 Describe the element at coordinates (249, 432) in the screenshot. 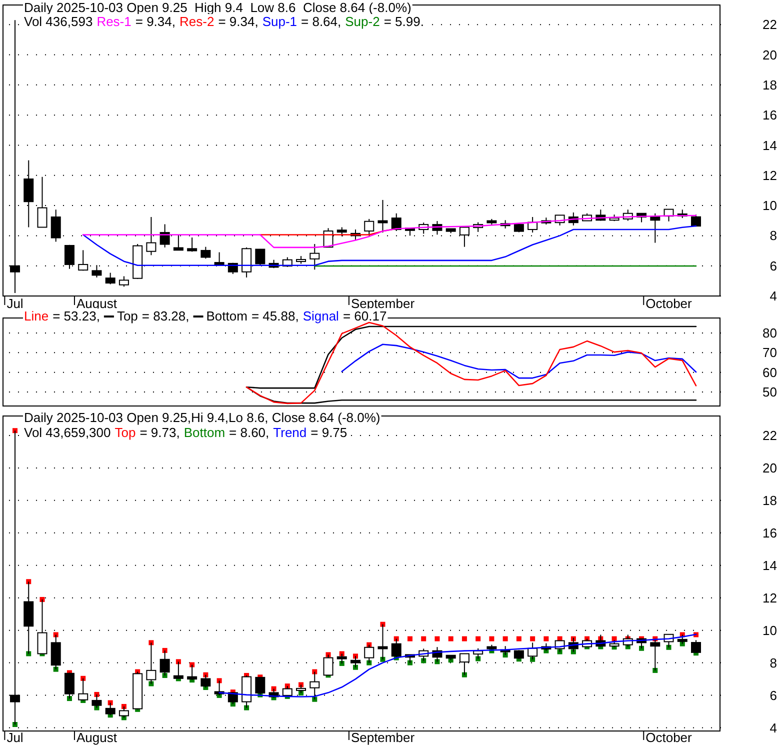

I see `annotation: = 8.60,` at that location.